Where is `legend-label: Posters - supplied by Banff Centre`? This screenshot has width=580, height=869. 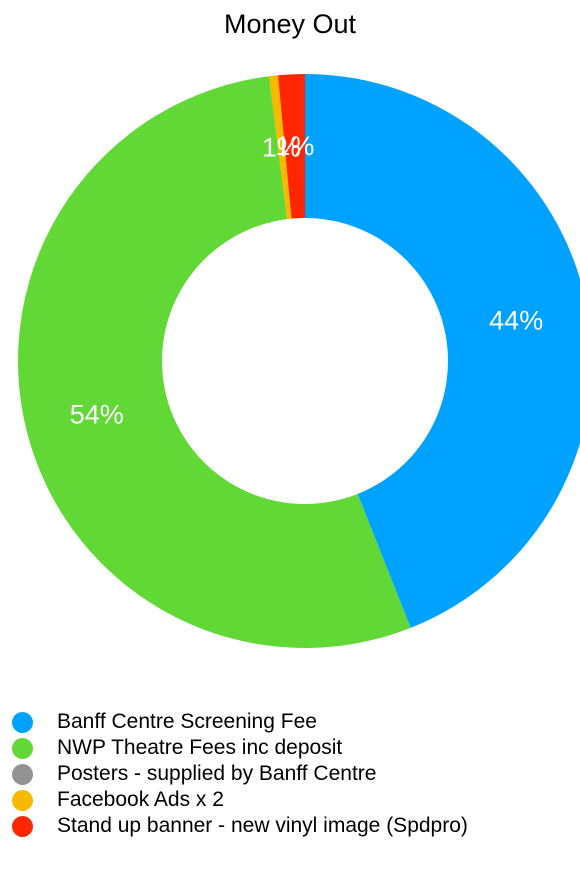
legend-label: Posters - supplied by Banff Centre is located at coordinates (217, 773).